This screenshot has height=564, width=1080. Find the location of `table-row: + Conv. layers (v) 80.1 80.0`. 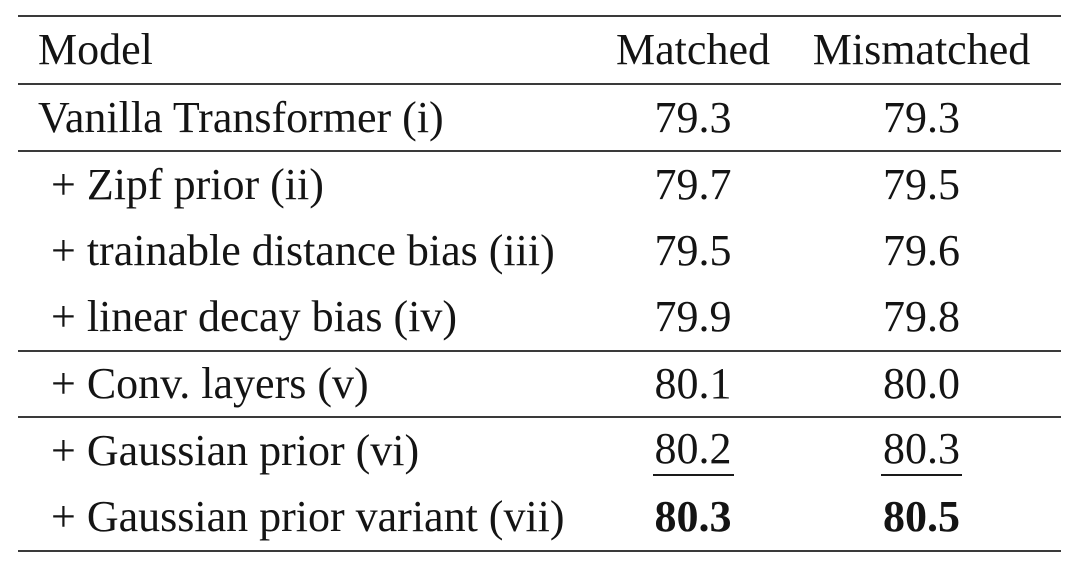

table-row: + Conv. layers (v) 80.1 80.0 is located at coordinates (539, 384).